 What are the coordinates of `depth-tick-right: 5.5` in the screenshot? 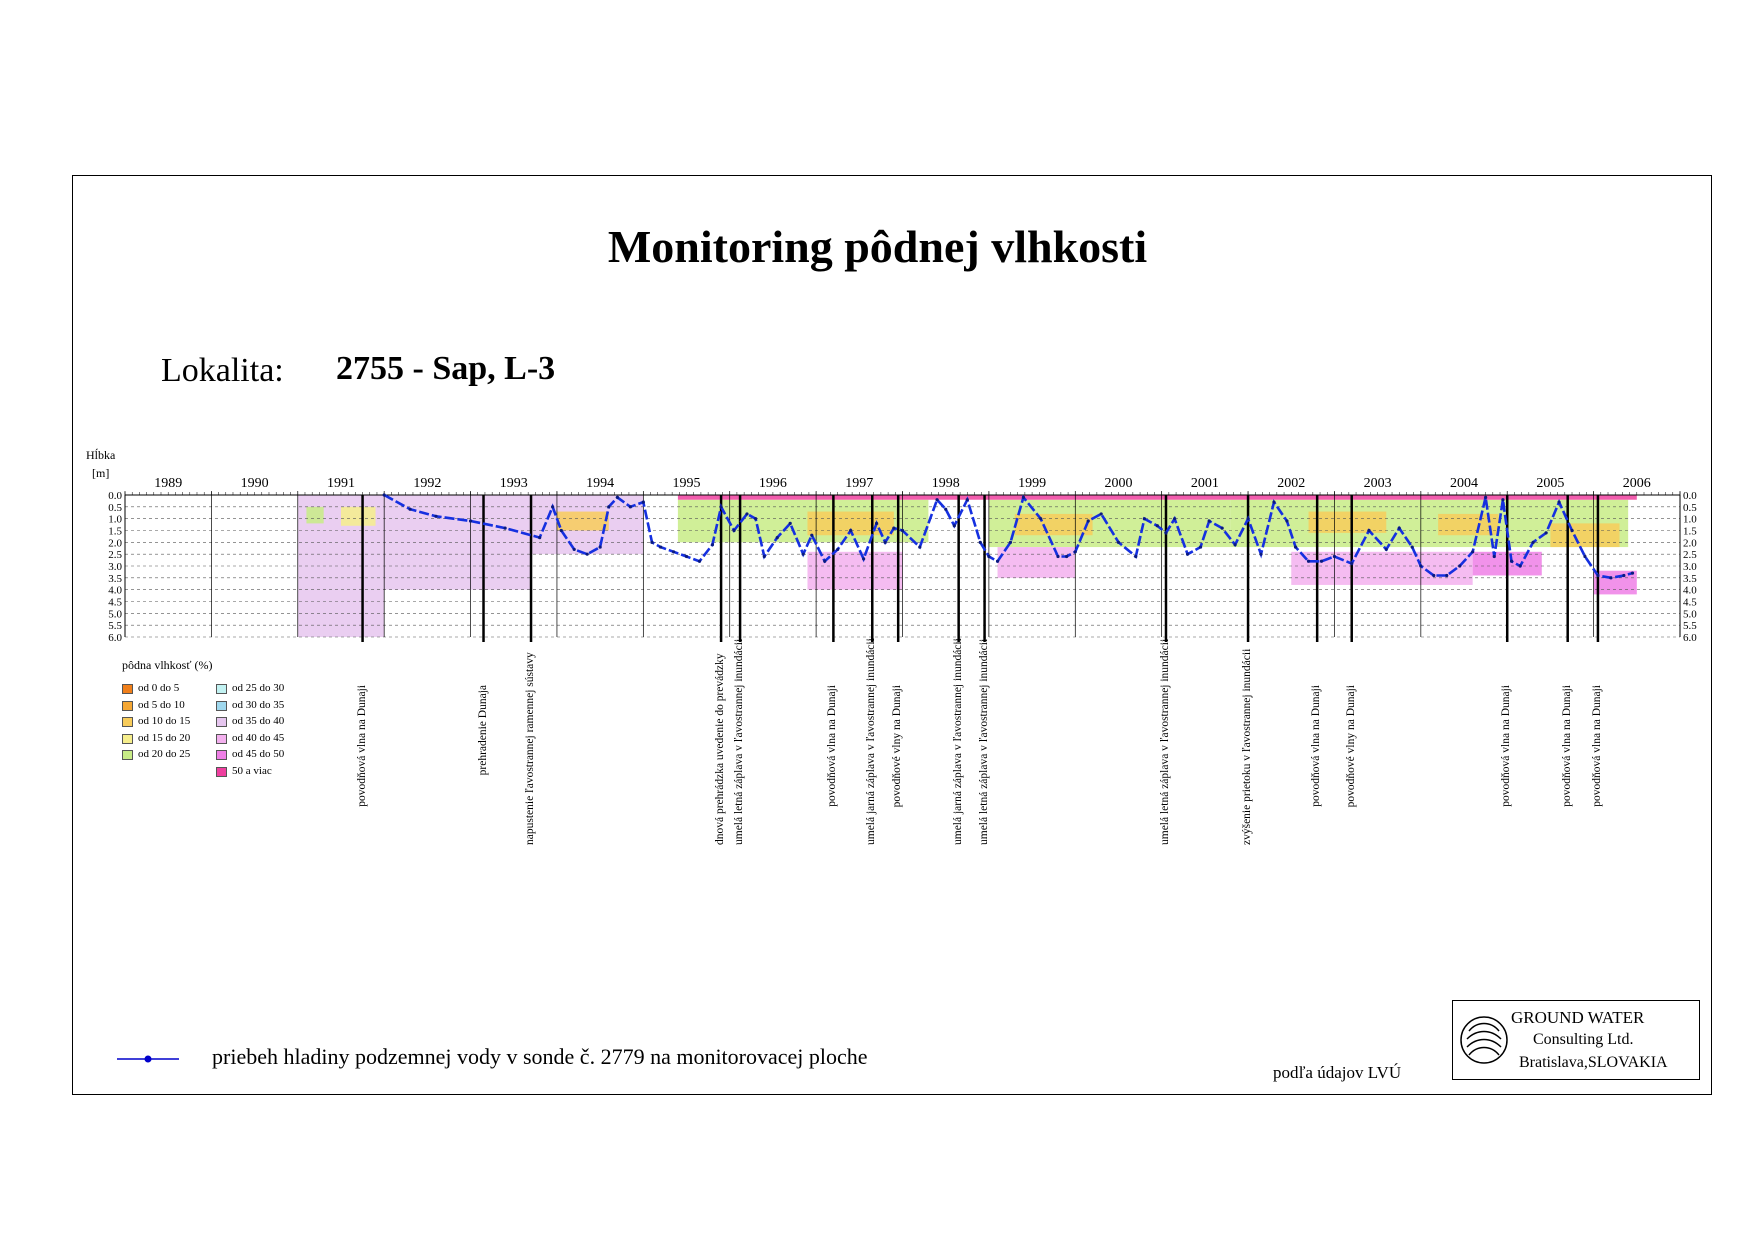 It's located at (1690, 626).